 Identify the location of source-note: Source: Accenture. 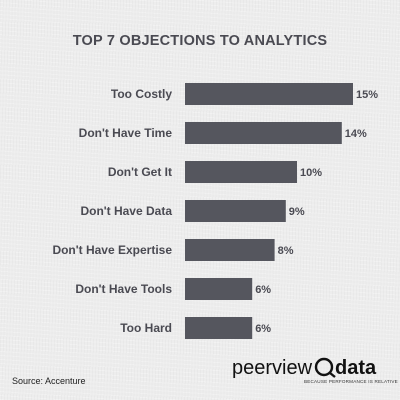
(49, 381).